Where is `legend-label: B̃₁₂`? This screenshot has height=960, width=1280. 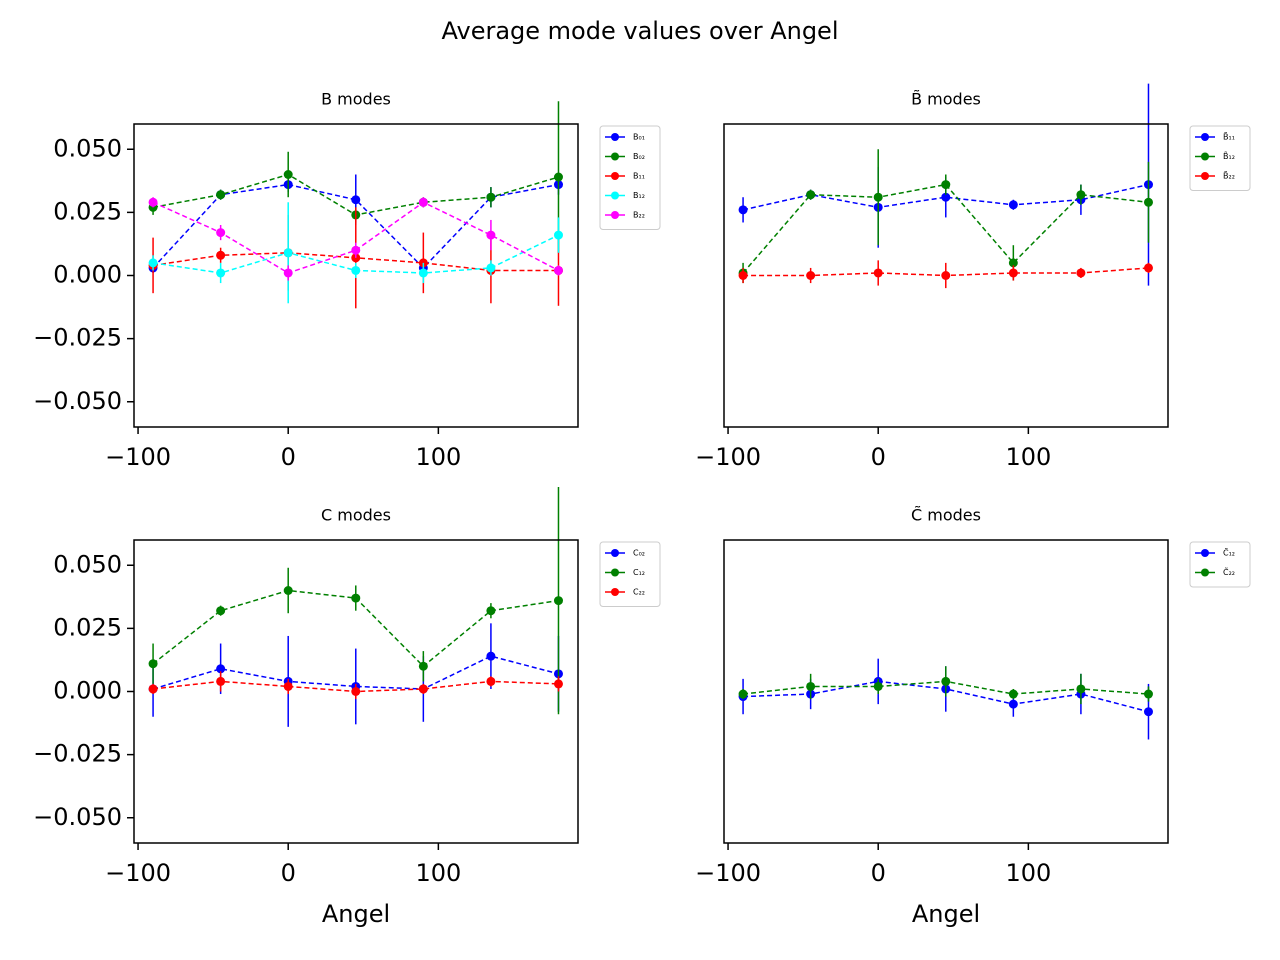 legend-label: B̃₁₂ is located at coordinates (1229, 156).